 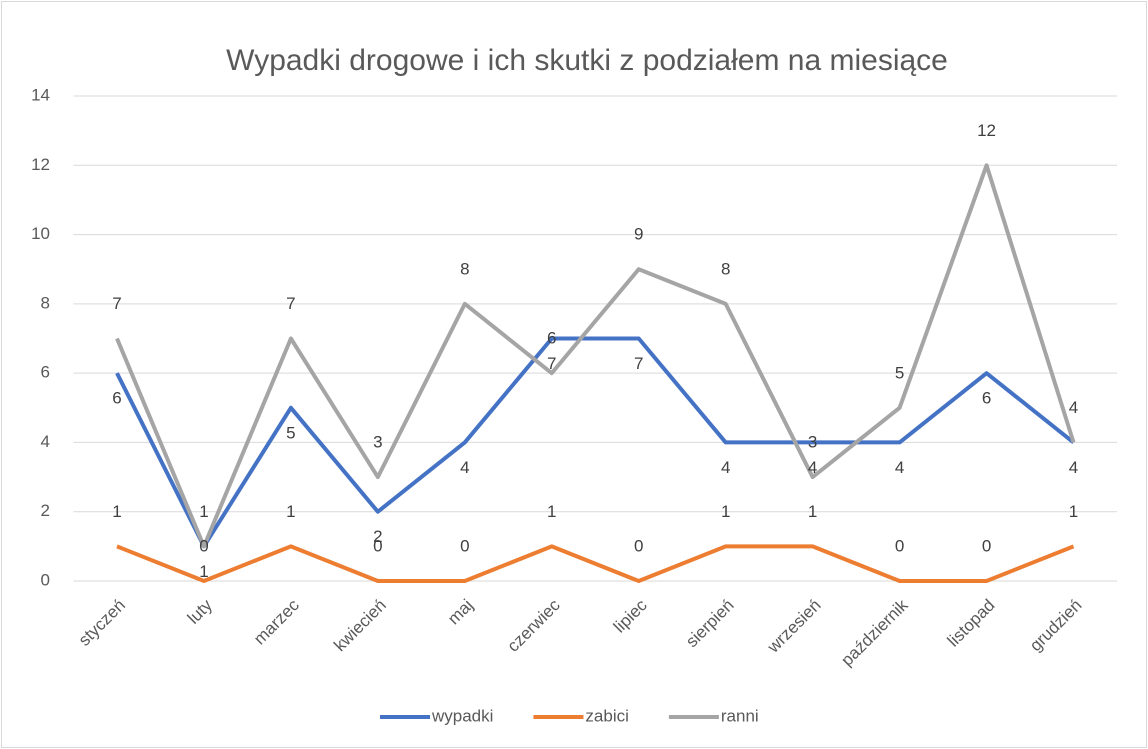 I want to click on data-label: 12, so click(x=986, y=130).